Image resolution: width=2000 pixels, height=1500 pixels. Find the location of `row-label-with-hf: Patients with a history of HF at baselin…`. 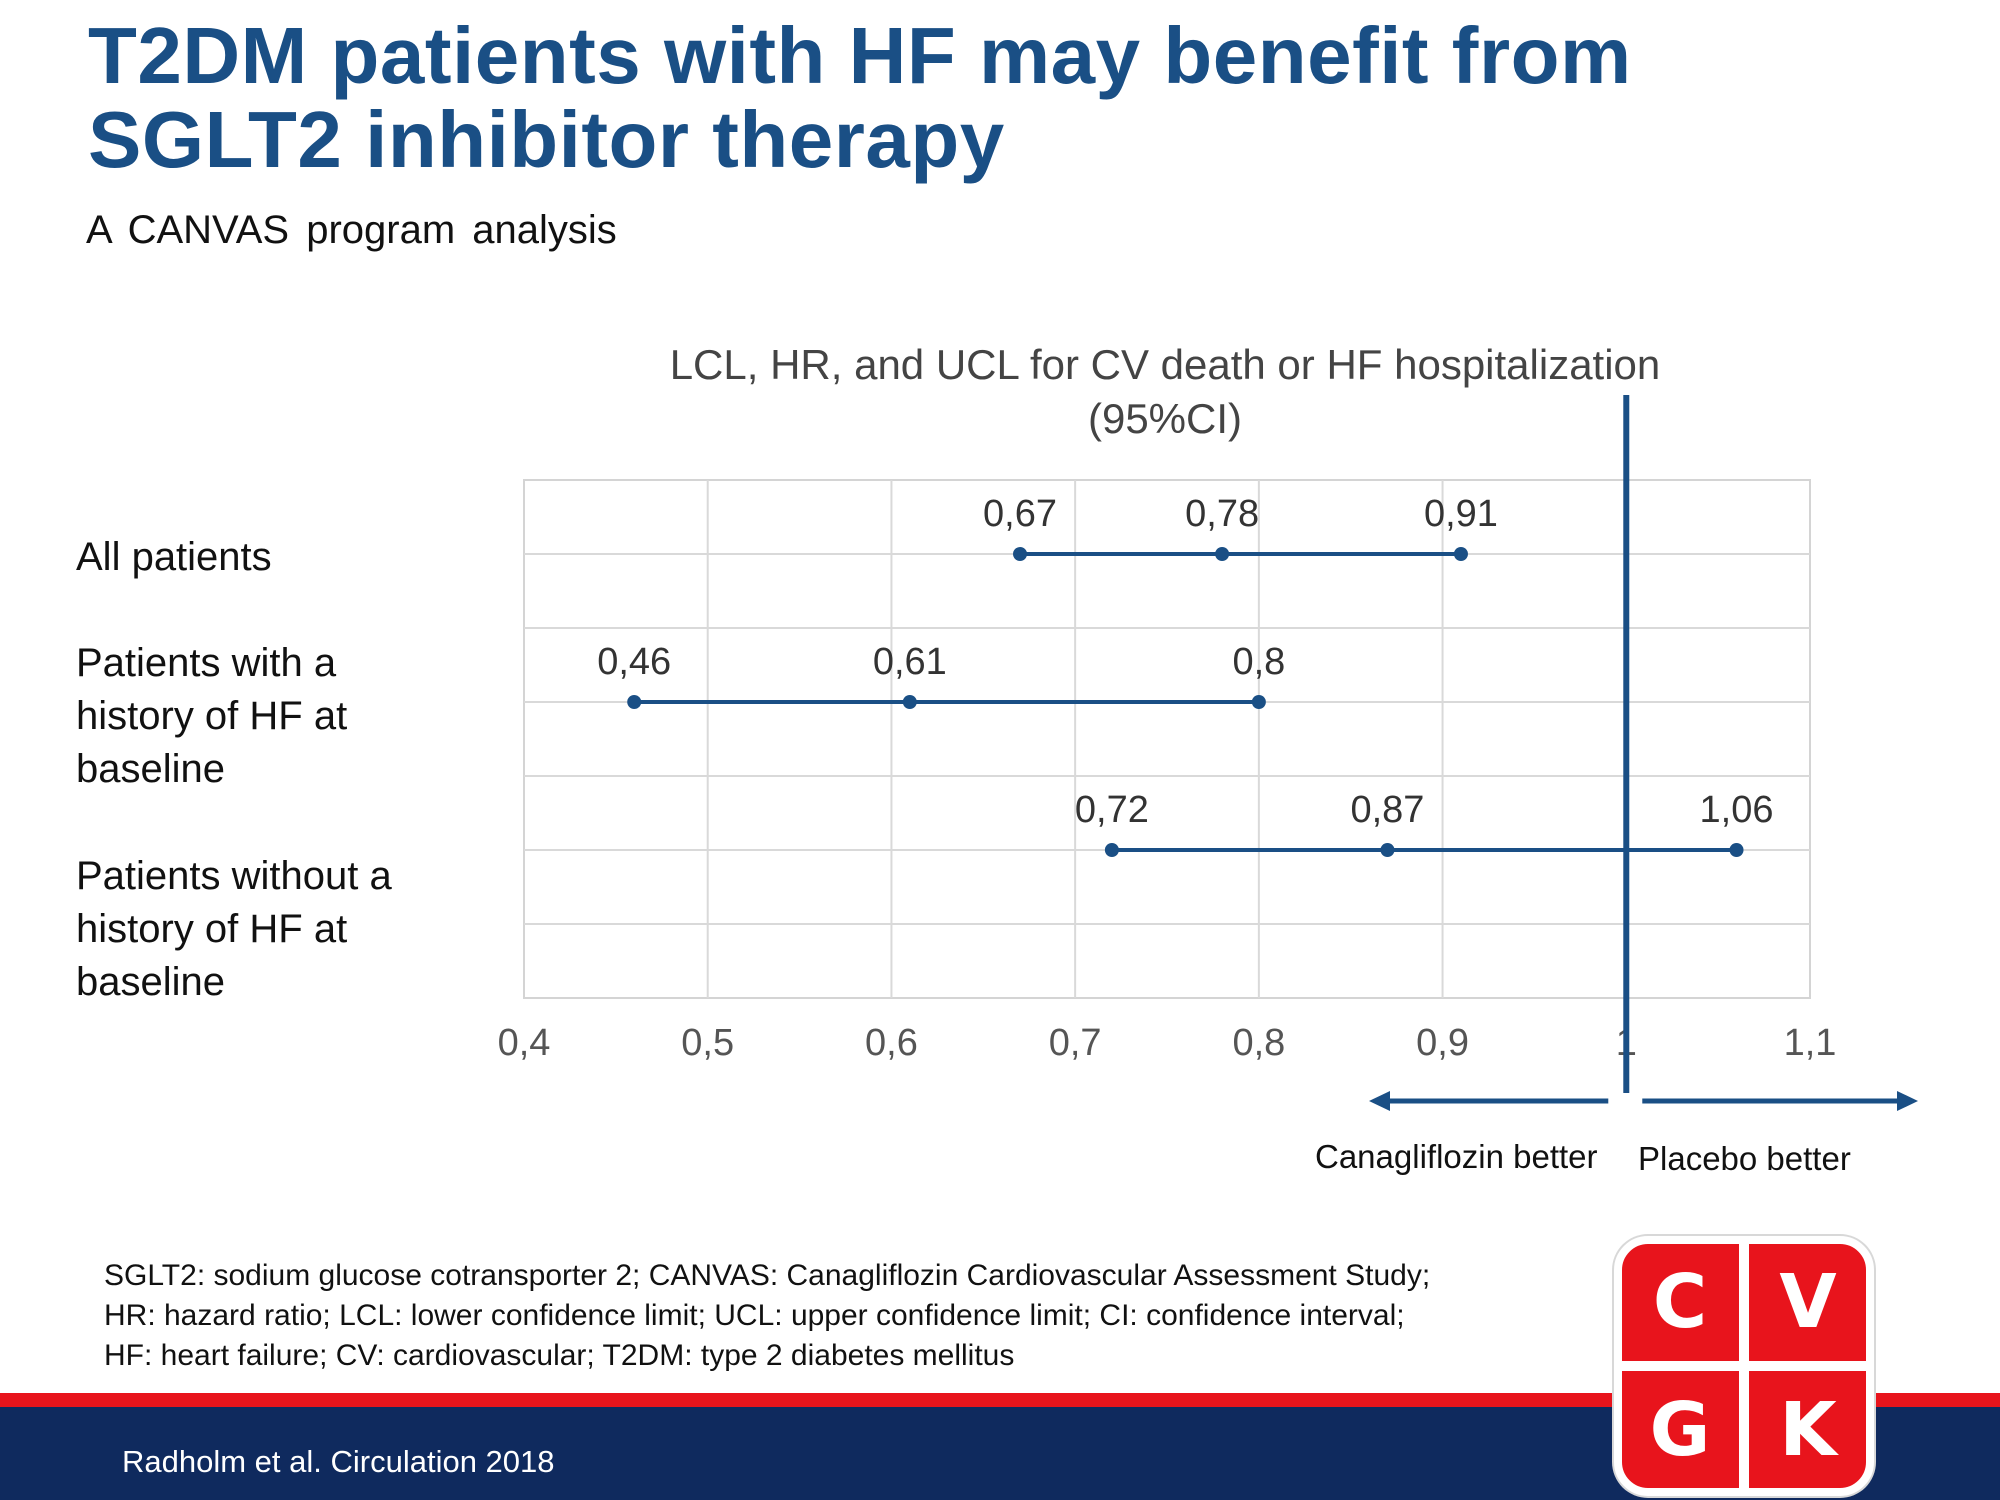

row-label-with-hf: Patients with a history of HF at baselin… is located at coordinates (211, 716).